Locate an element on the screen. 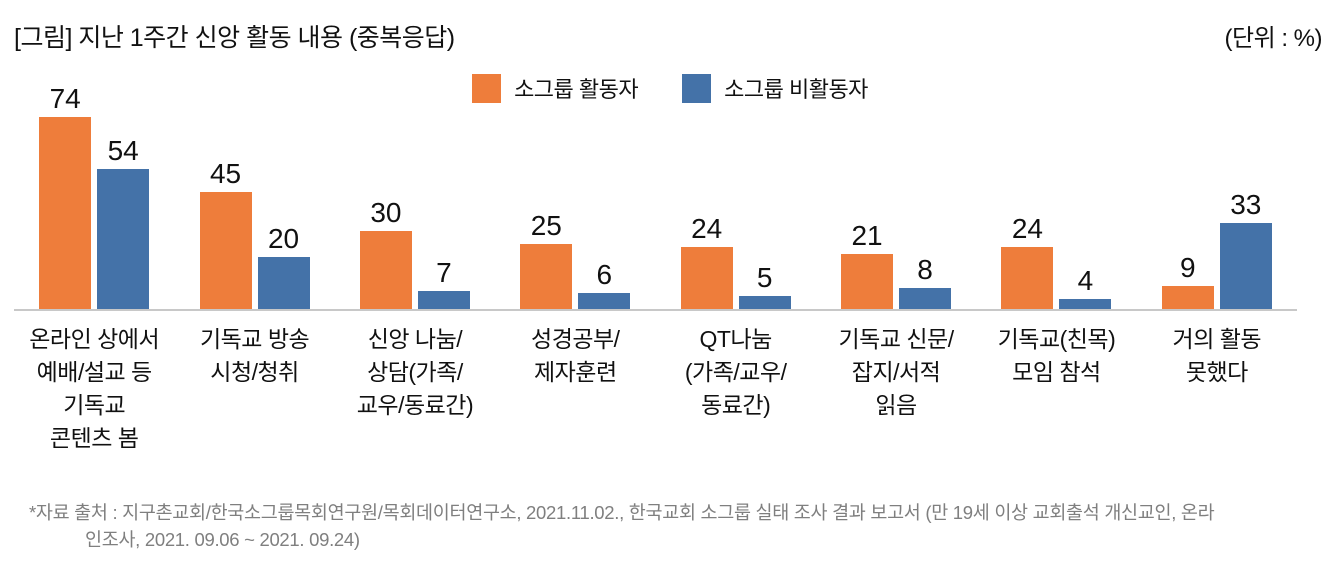 The width and height of the screenshot is (1340, 578). legend-label-active: 소그룹 활동자 is located at coordinates (576, 89).